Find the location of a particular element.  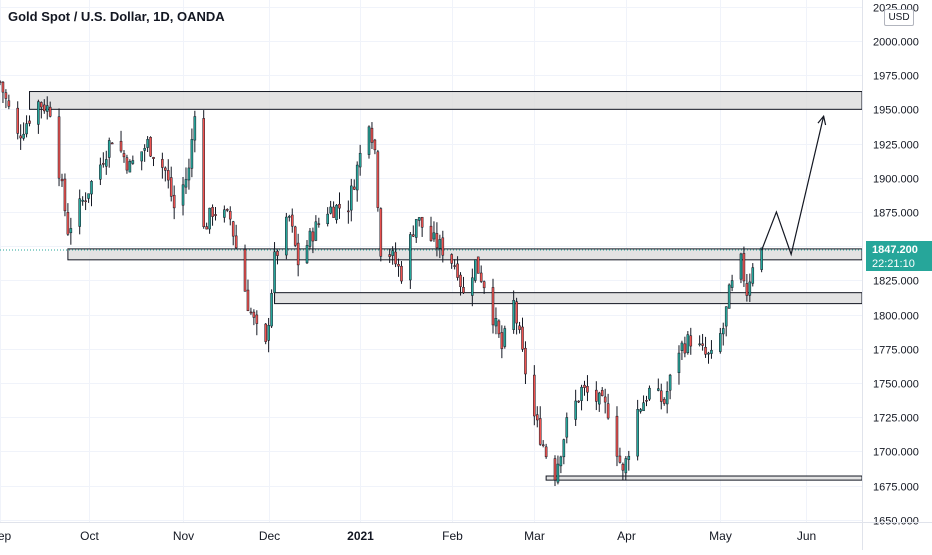

symbol-title: Gold Spot / U.S. Dollar, 1D, OANDA is located at coordinates (116, 16).